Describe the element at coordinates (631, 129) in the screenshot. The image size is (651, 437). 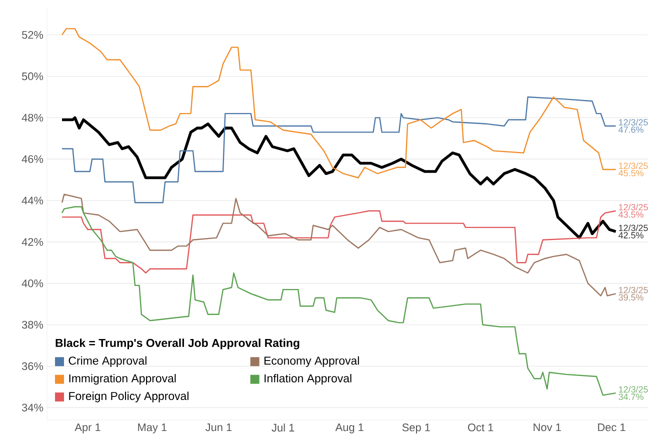
I see `annotation: 47.6%` at that location.